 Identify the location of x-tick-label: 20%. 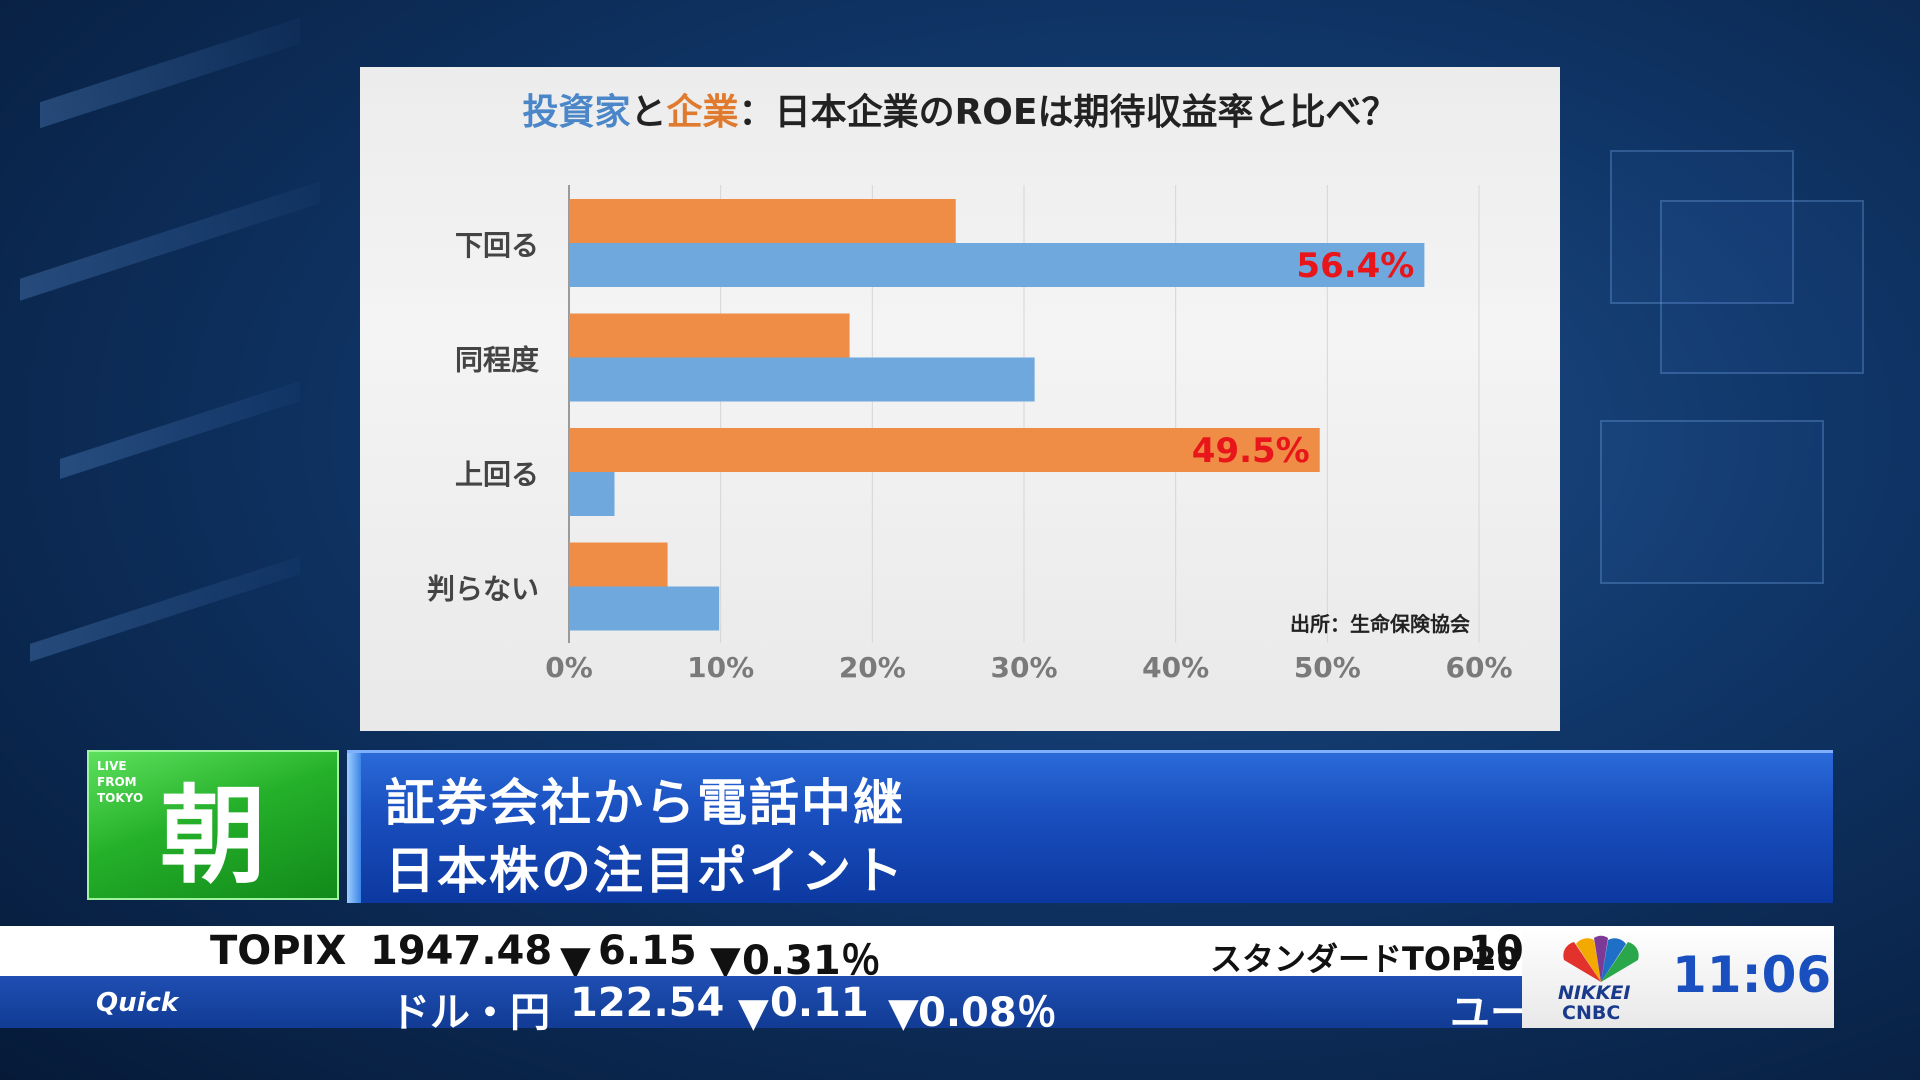
(872, 667).